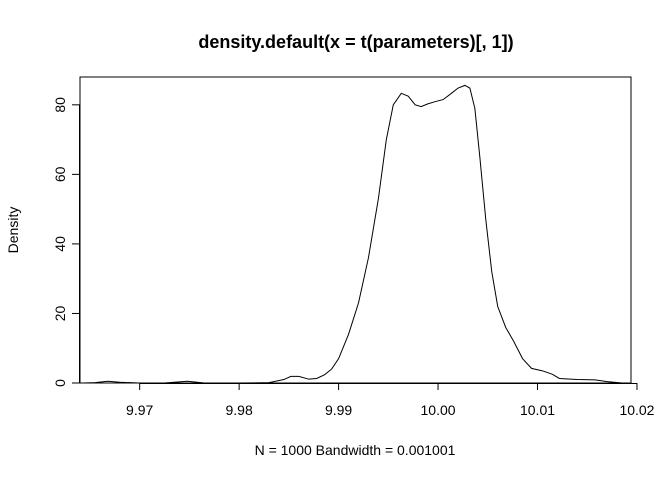 The width and height of the screenshot is (672, 480). Describe the element at coordinates (239, 410) in the screenshot. I see `x-tick-label: 9.98` at that location.